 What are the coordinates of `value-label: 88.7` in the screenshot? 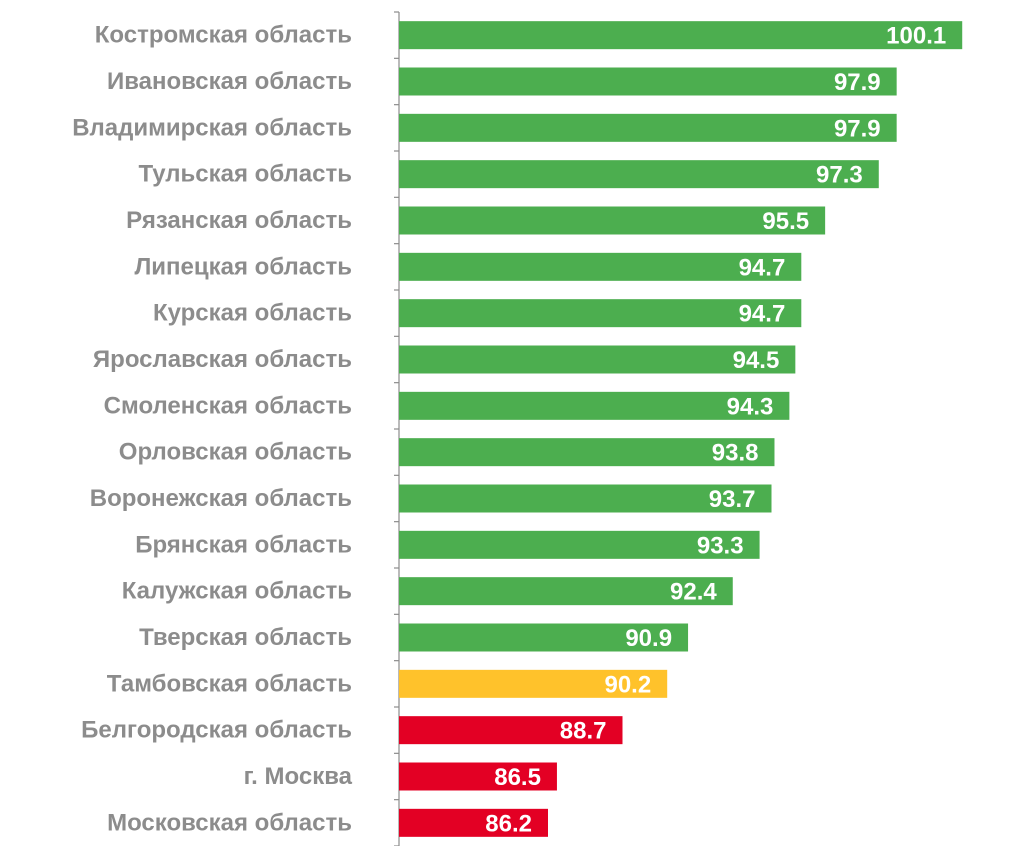 It's located at (583, 731).